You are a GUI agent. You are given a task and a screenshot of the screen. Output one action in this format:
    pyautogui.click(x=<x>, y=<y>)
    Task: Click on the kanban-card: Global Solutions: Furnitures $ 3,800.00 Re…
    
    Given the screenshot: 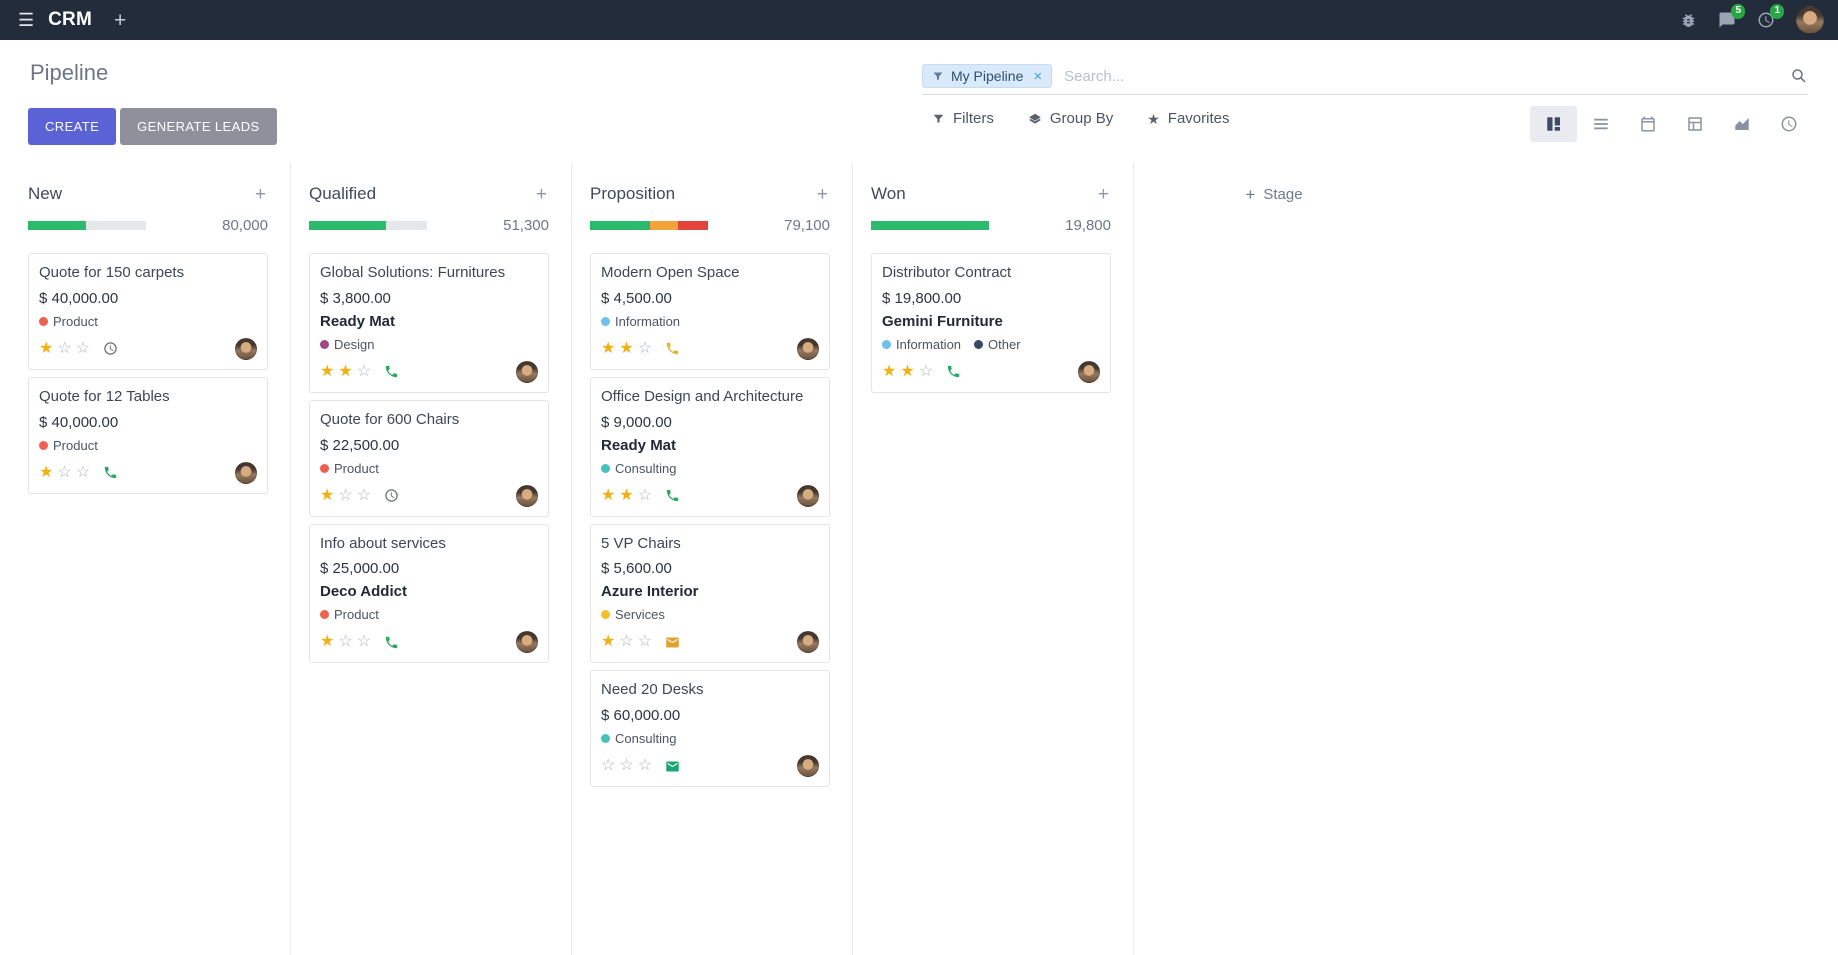 What is the action you would take?
    pyautogui.click(x=429, y=323)
    